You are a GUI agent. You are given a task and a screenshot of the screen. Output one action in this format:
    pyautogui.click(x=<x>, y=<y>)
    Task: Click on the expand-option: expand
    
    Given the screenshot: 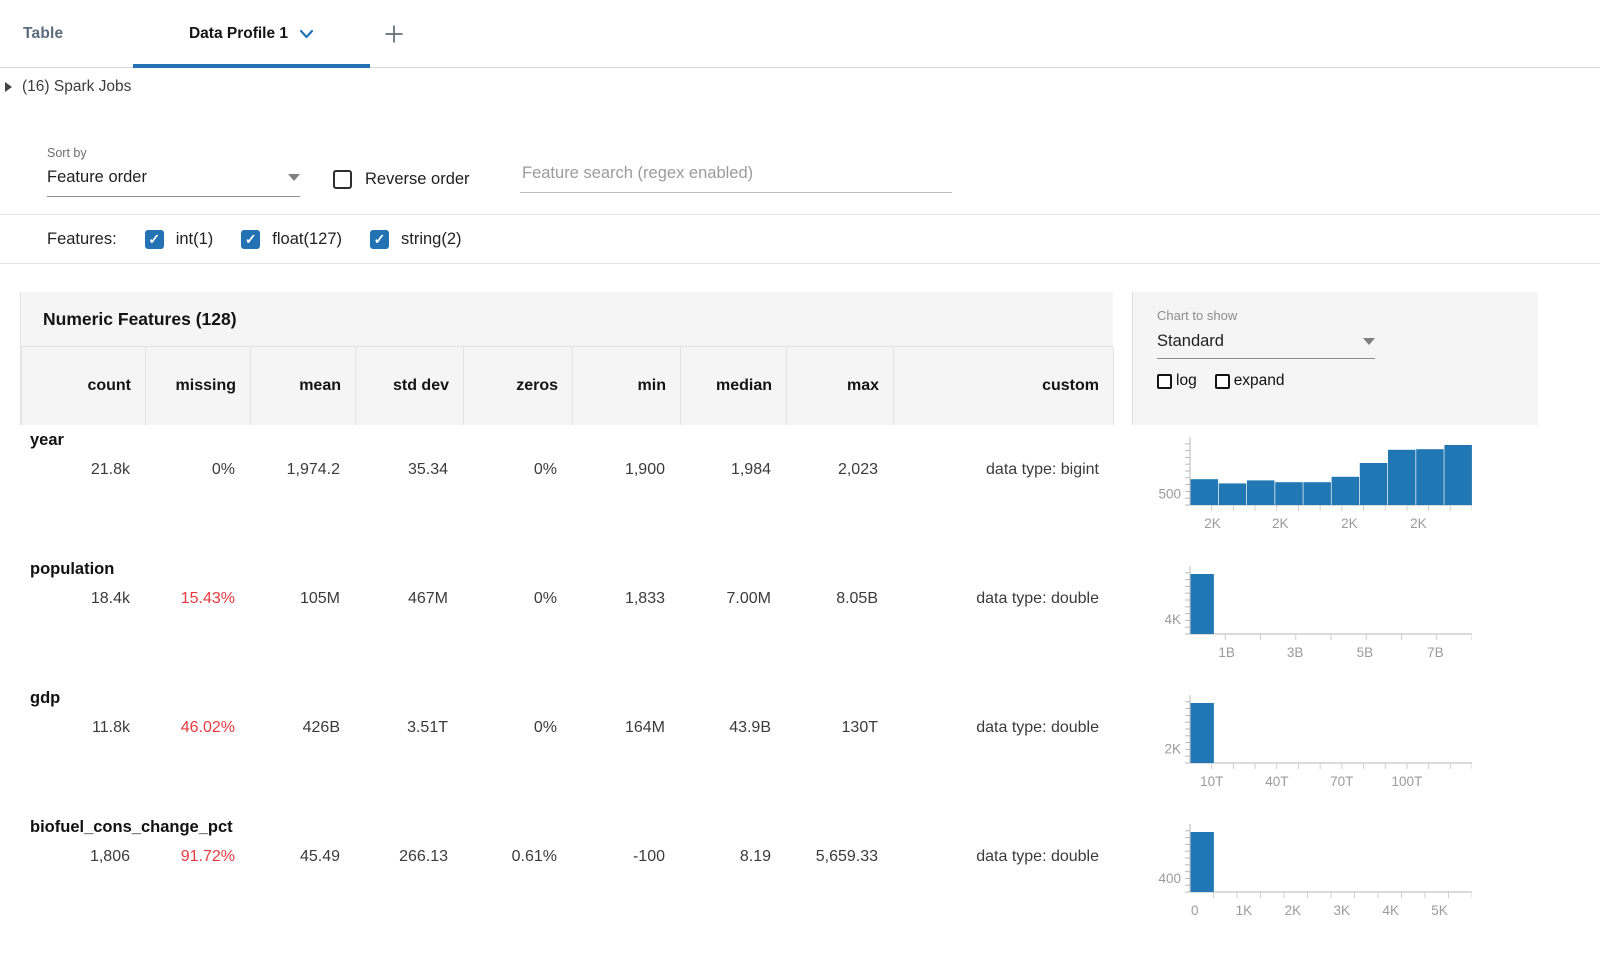 What is the action you would take?
    pyautogui.click(x=1249, y=381)
    